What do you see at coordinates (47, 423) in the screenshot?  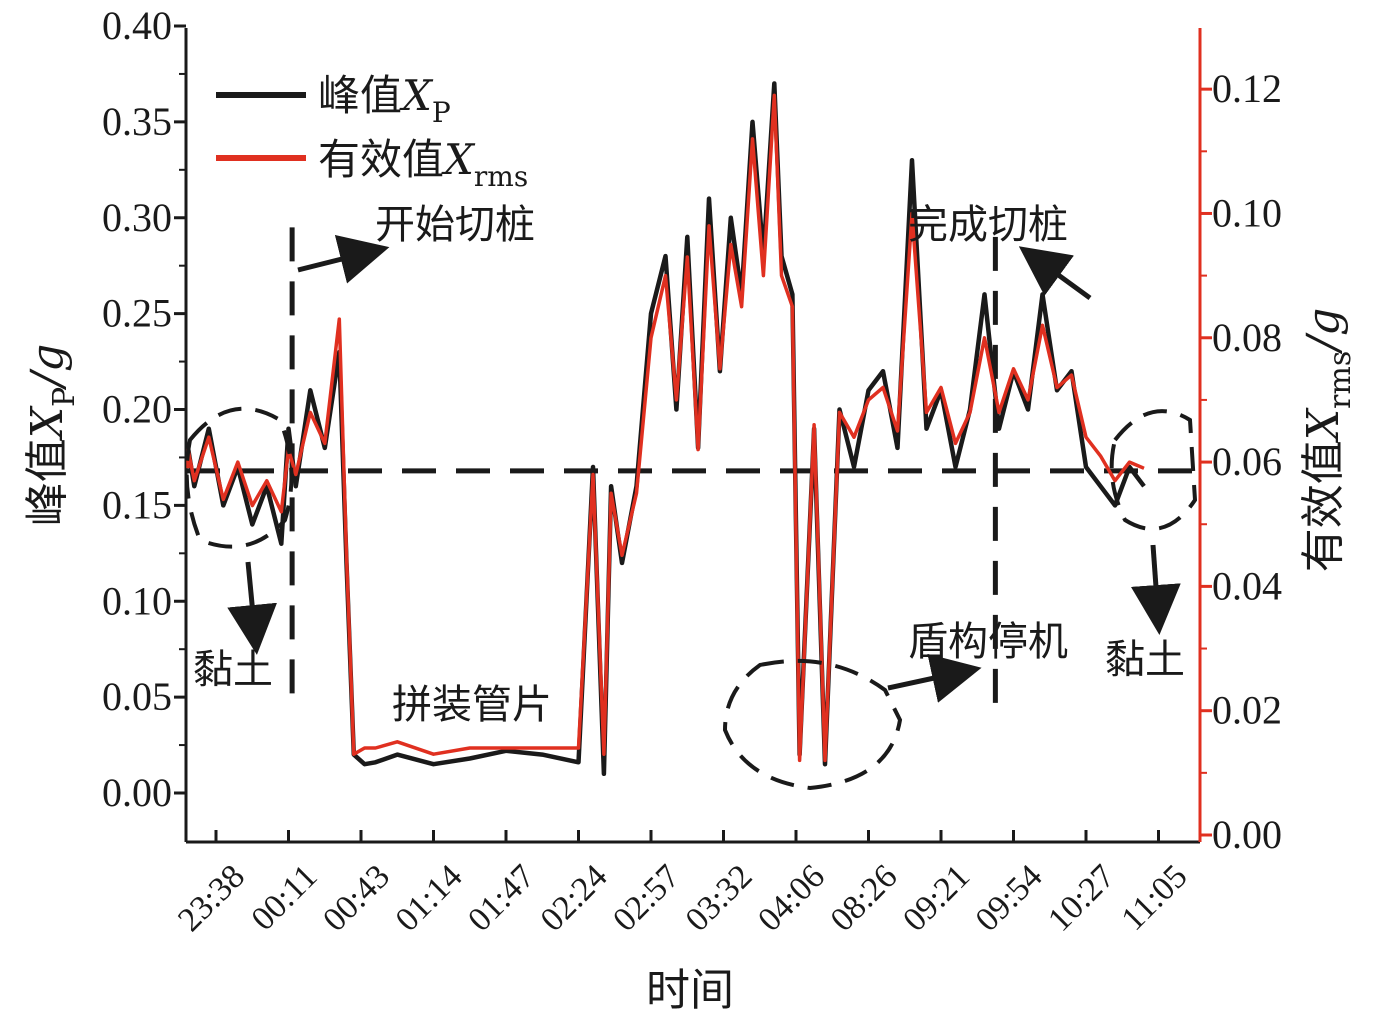 I see `left-title-var: X` at bounding box center [47, 423].